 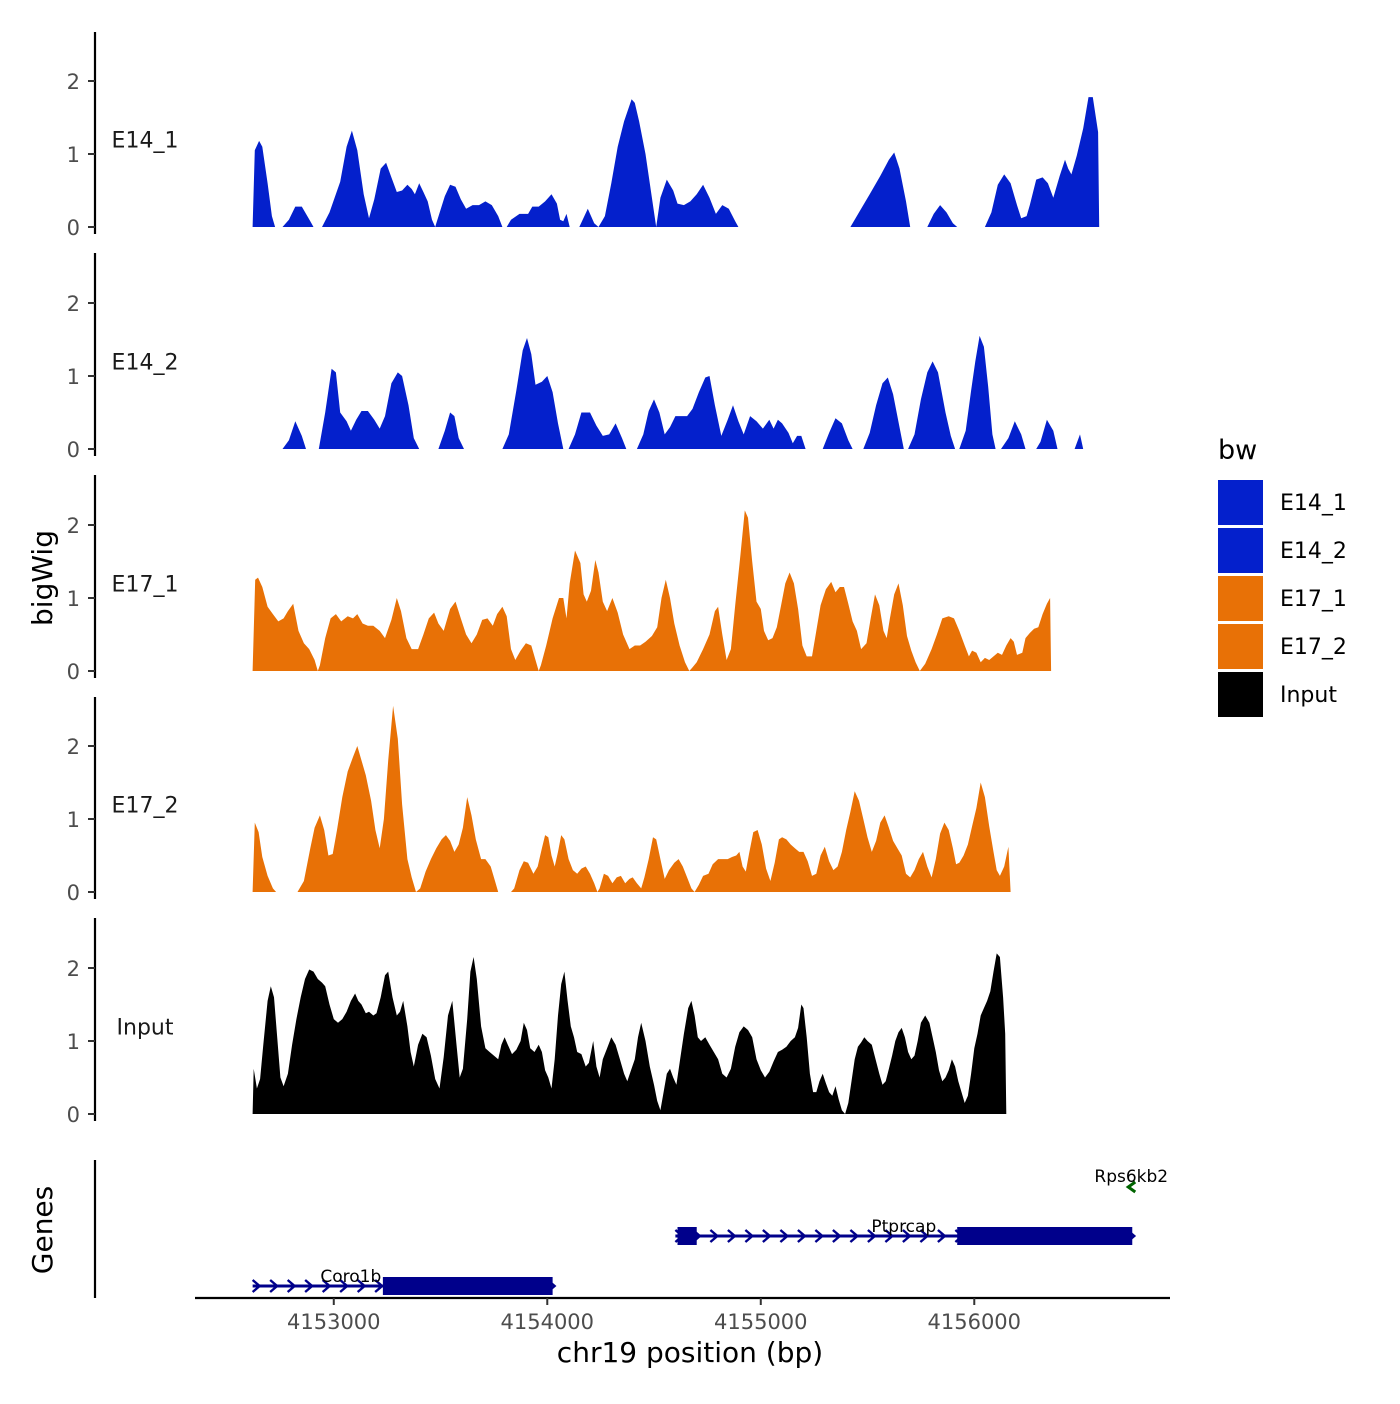 What do you see at coordinates (145, 805) in the screenshot?
I see `track-label: E17_2` at bounding box center [145, 805].